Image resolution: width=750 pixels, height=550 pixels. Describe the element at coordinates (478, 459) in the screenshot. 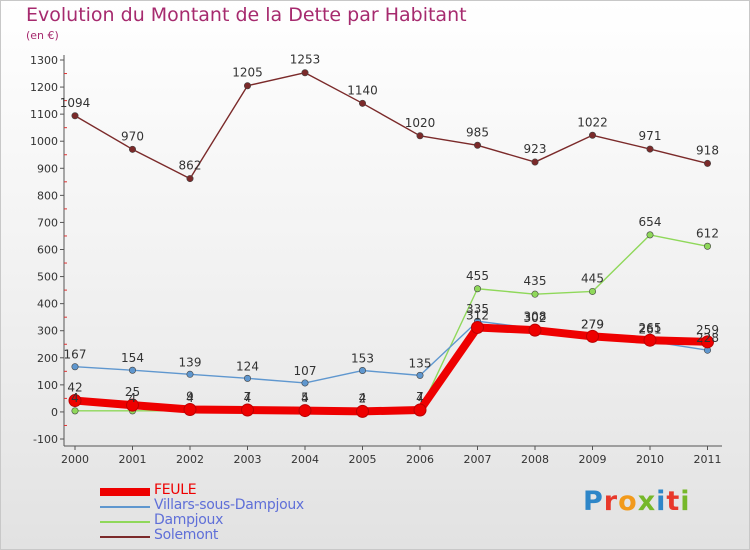

I see `x-tick-label: 2007` at that location.